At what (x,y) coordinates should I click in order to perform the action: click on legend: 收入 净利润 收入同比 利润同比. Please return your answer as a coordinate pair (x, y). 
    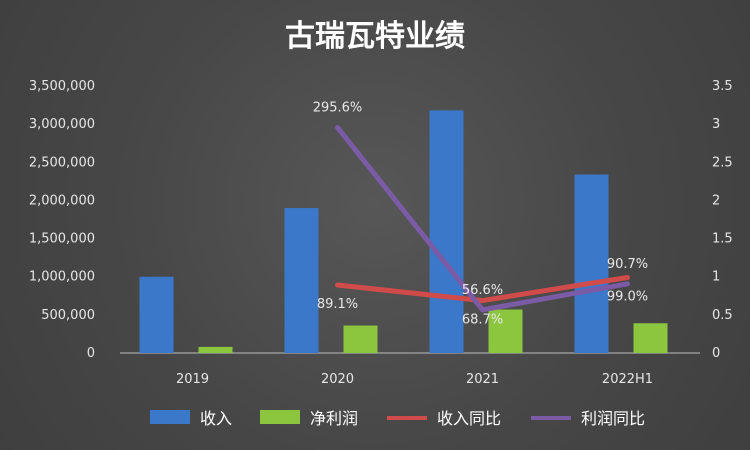
    Looking at the image, I should click on (397, 418).